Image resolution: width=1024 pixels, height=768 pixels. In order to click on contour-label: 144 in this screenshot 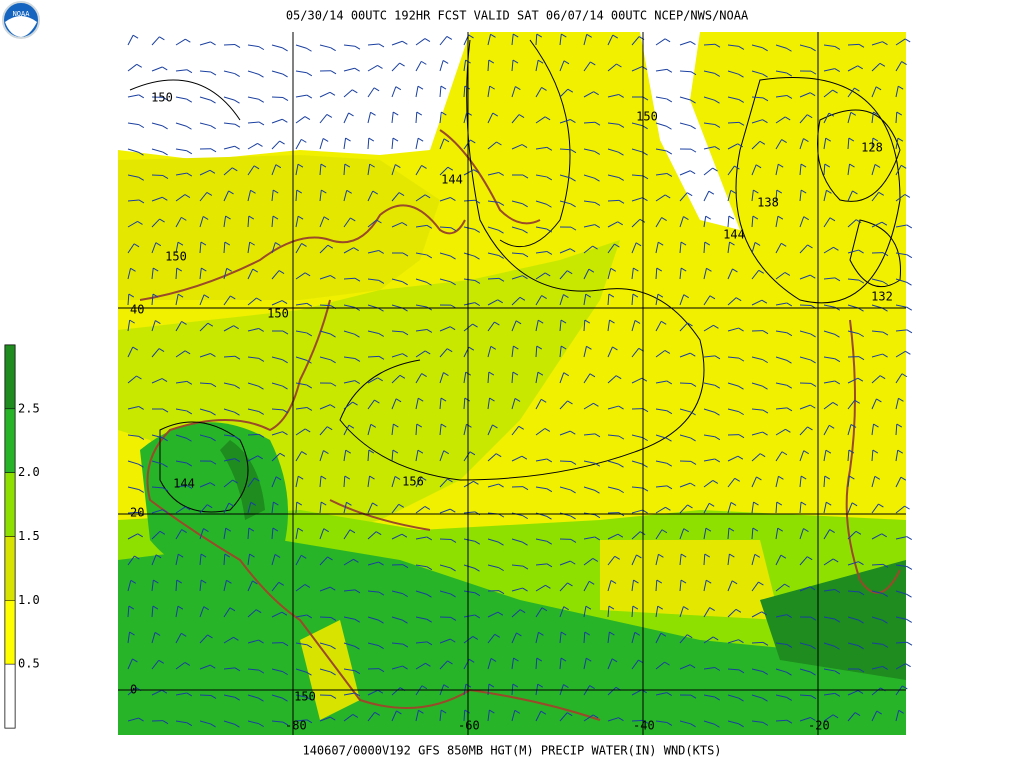, I will do `click(734, 235)`.